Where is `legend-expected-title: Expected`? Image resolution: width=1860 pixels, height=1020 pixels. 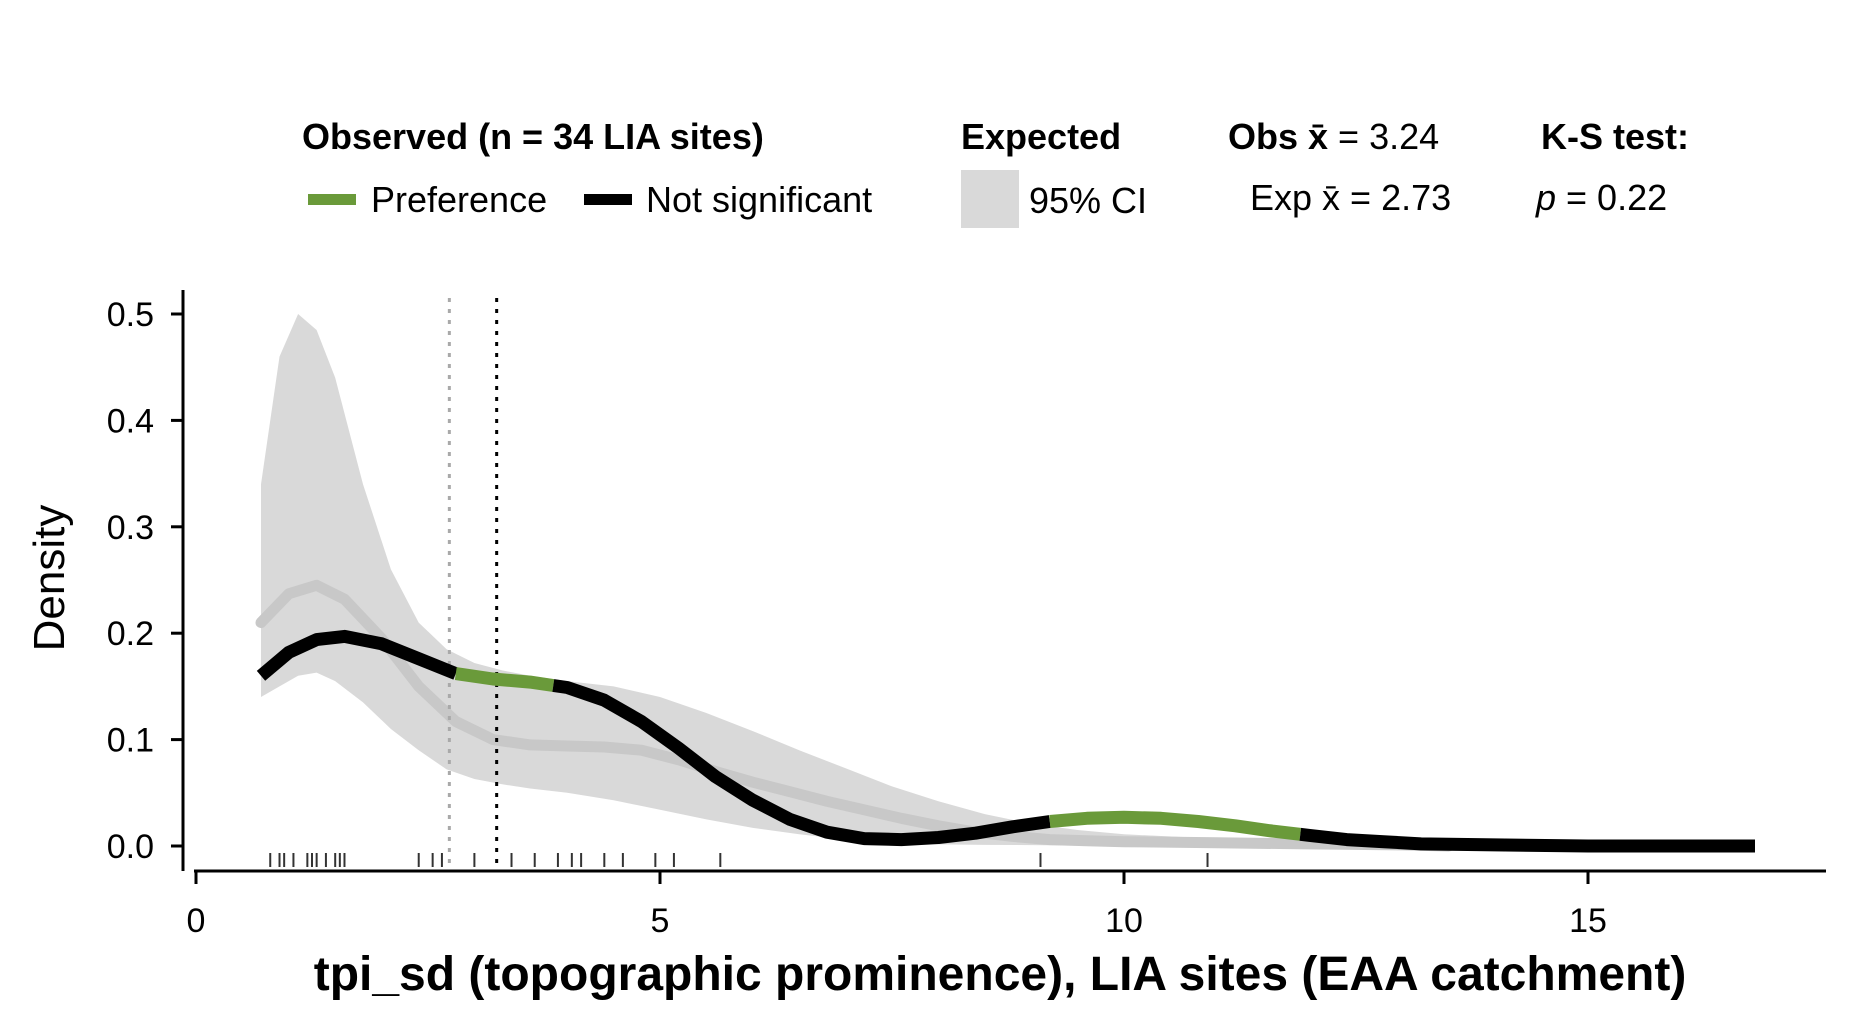 legend-expected-title: Expected is located at coordinates (1041, 136).